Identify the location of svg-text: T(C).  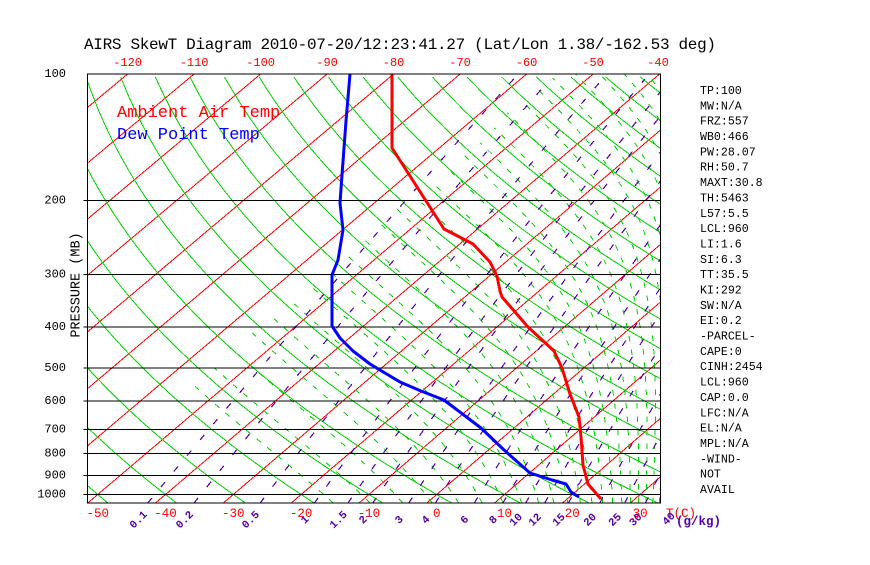
(681, 514).